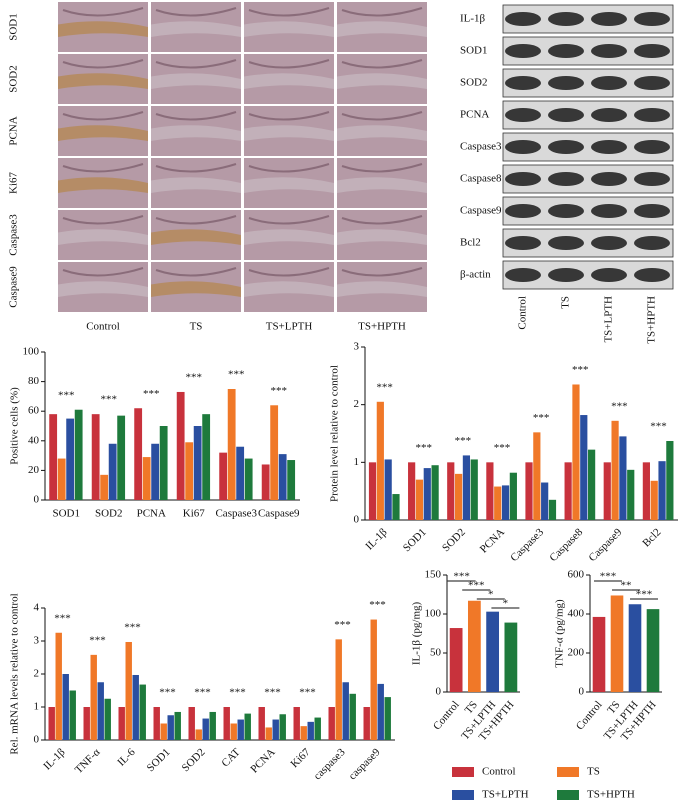 The height and width of the screenshot is (800, 682). What do you see at coordinates (14, 79) in the screenshot?
I see `row-label: SOD2` at bounding box center [14, 79].